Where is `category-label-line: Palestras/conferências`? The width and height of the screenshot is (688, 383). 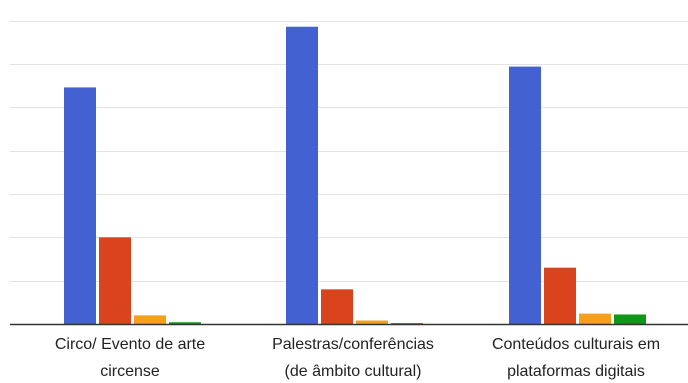 category-label-line: Palestras/conferências is located at coordinates (353, 344).